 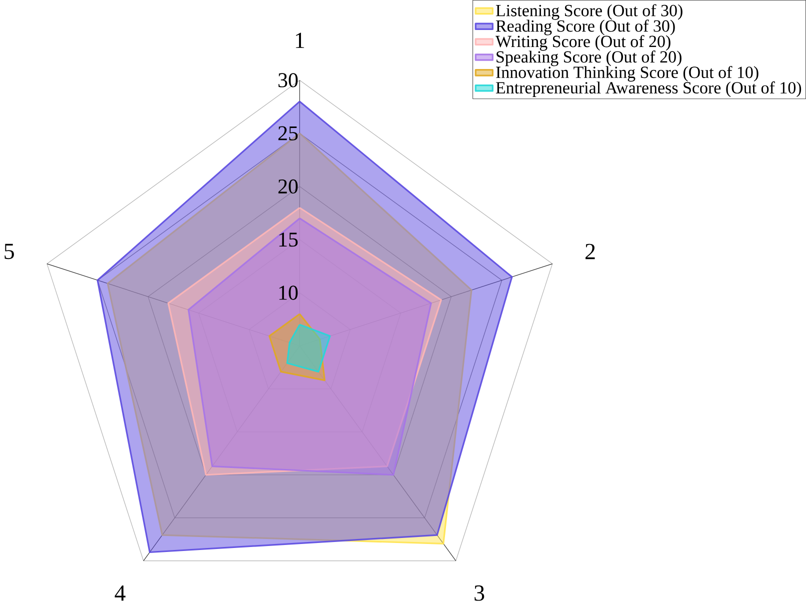 What do you see at coordinates (589, 12) in the screenshot?
I see `legend-label: Listening Score (Out of 30)` at bounding box center [589, 12].